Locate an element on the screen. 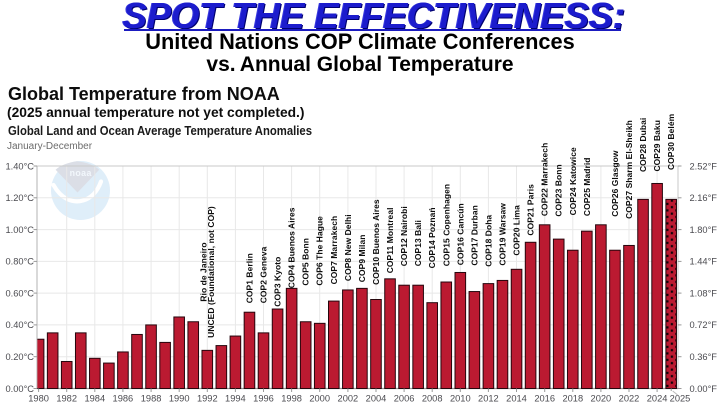  svg-text: COP2 Geneva is located at coordinates (264, 274).